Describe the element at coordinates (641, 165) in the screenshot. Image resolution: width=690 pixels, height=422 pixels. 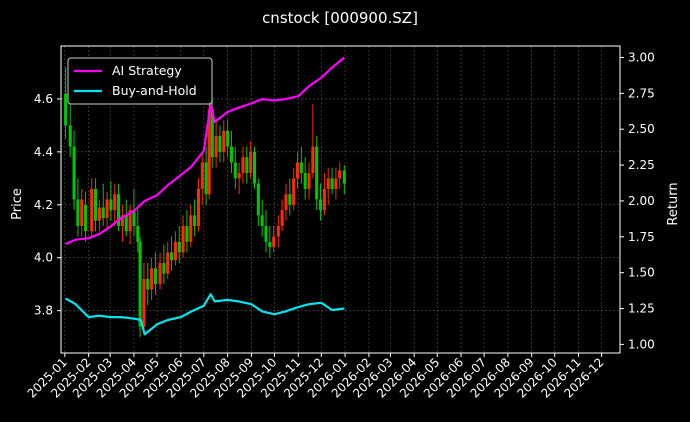
I see `y-right-tick-label: 2.25` at that location.